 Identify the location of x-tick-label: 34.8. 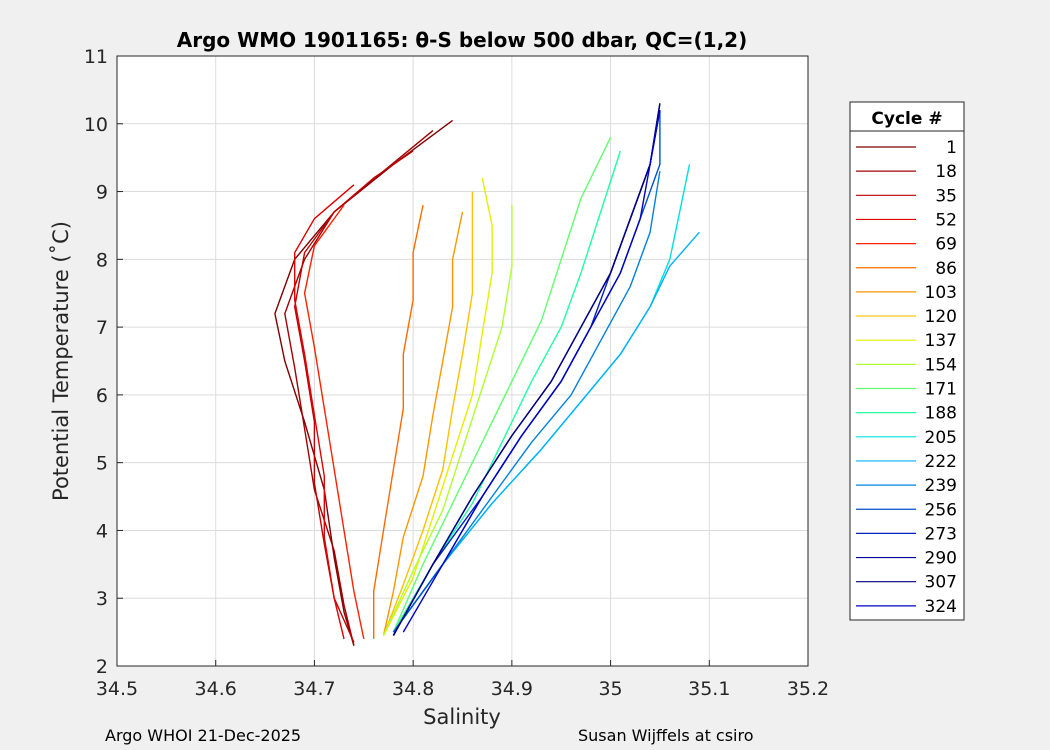
(413, 689).